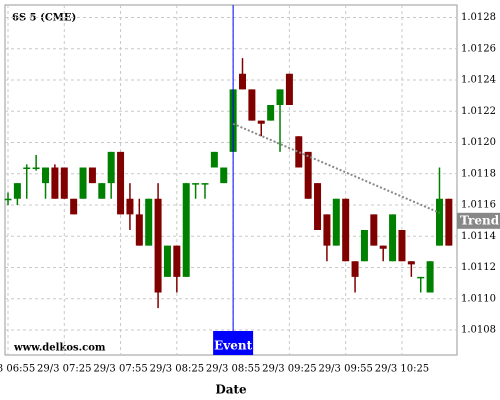 This screenshot has height=400, width=500. What do you see at coordinates (478, 330) in the screenshot?
I see `y-tick-label: 1.0108` at bounding box center [478, 330].